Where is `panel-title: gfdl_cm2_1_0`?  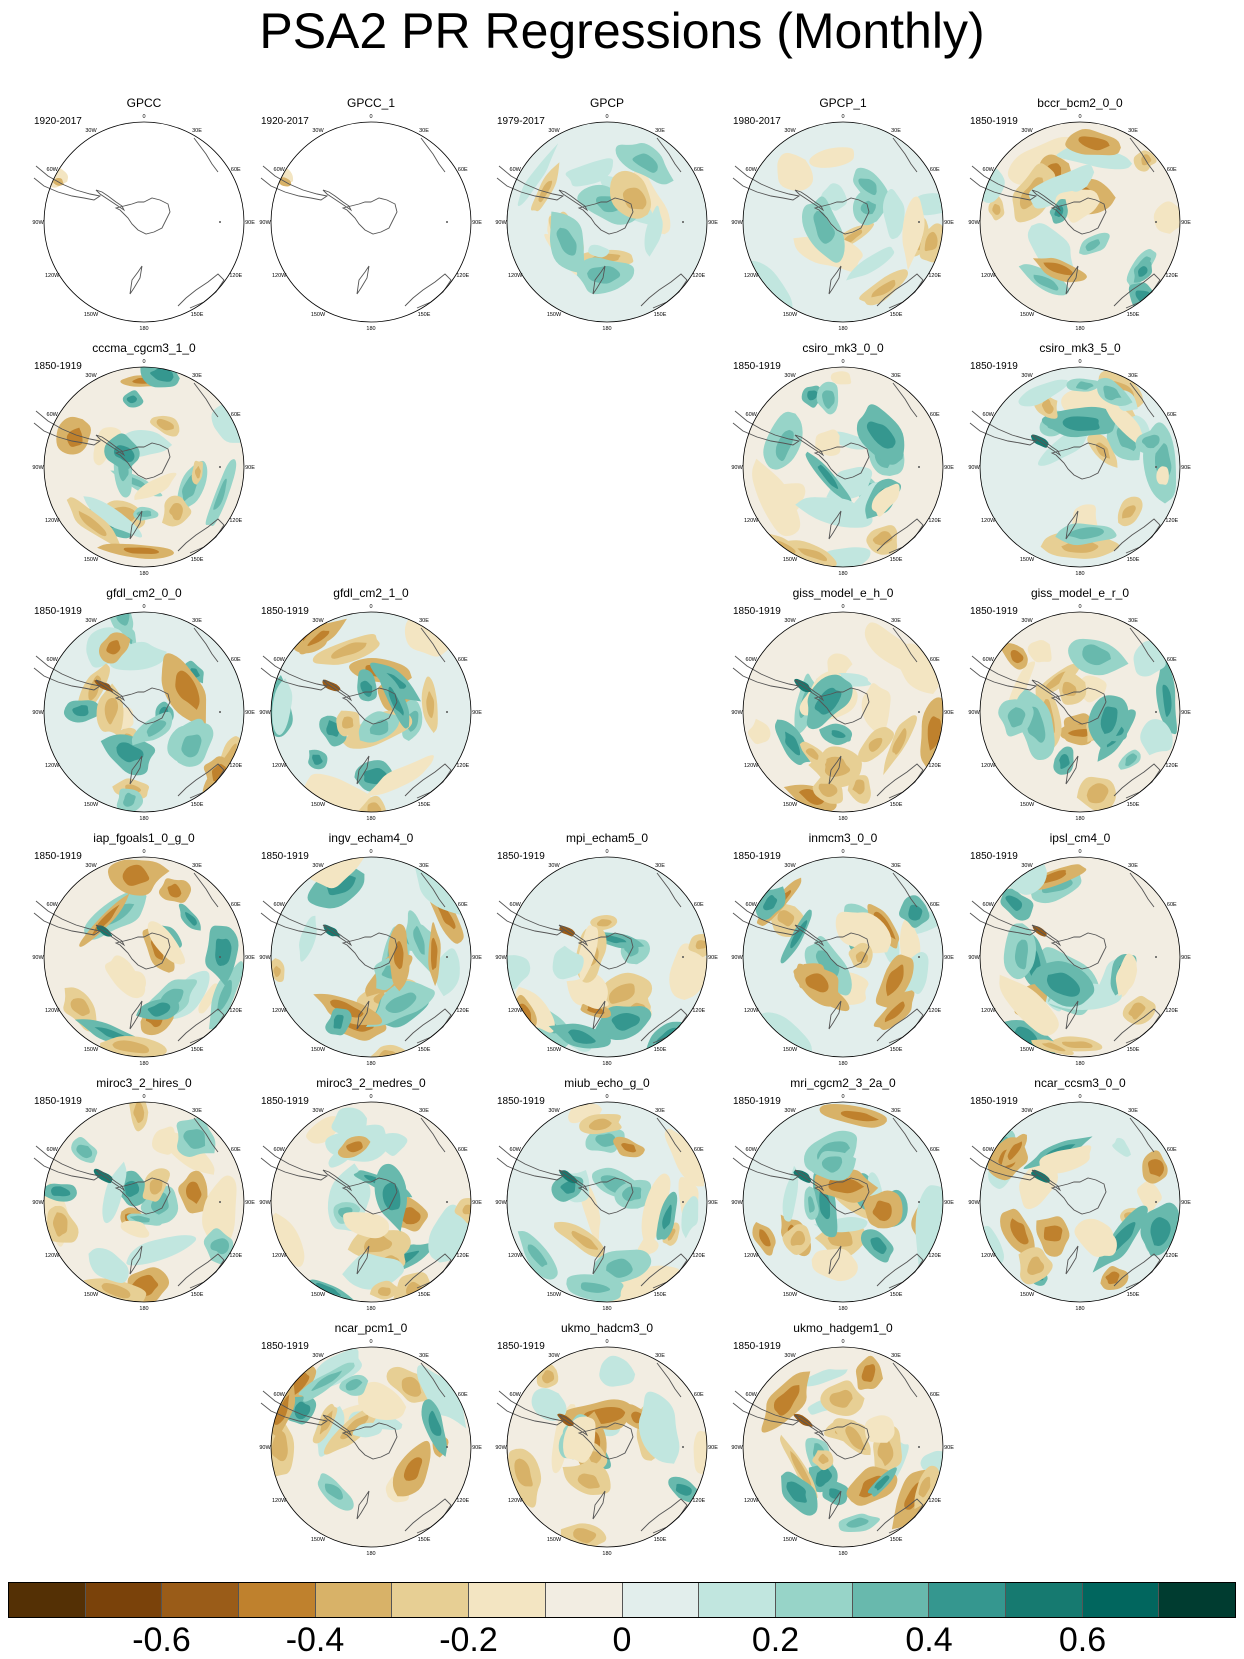
panel-title: gfdl_cm2_1_0 is located at coordinates (371, 593).